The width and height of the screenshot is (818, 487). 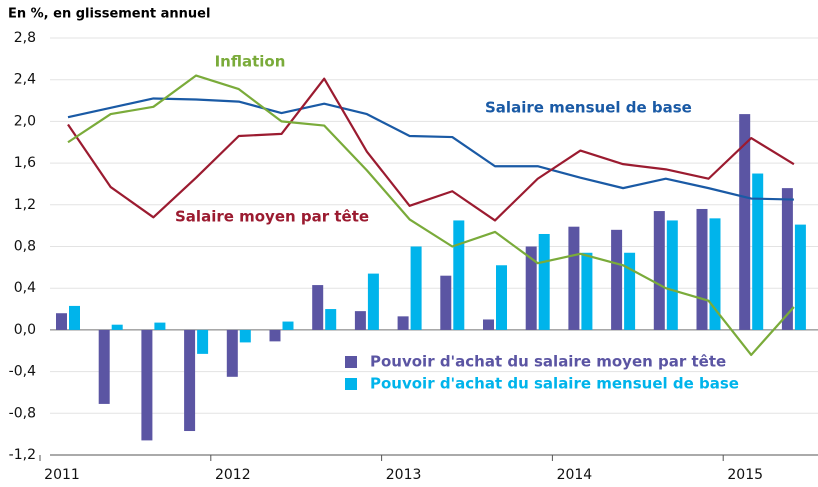 I want to click on y-tick-label: -1,2, so click(x=22, y=455).